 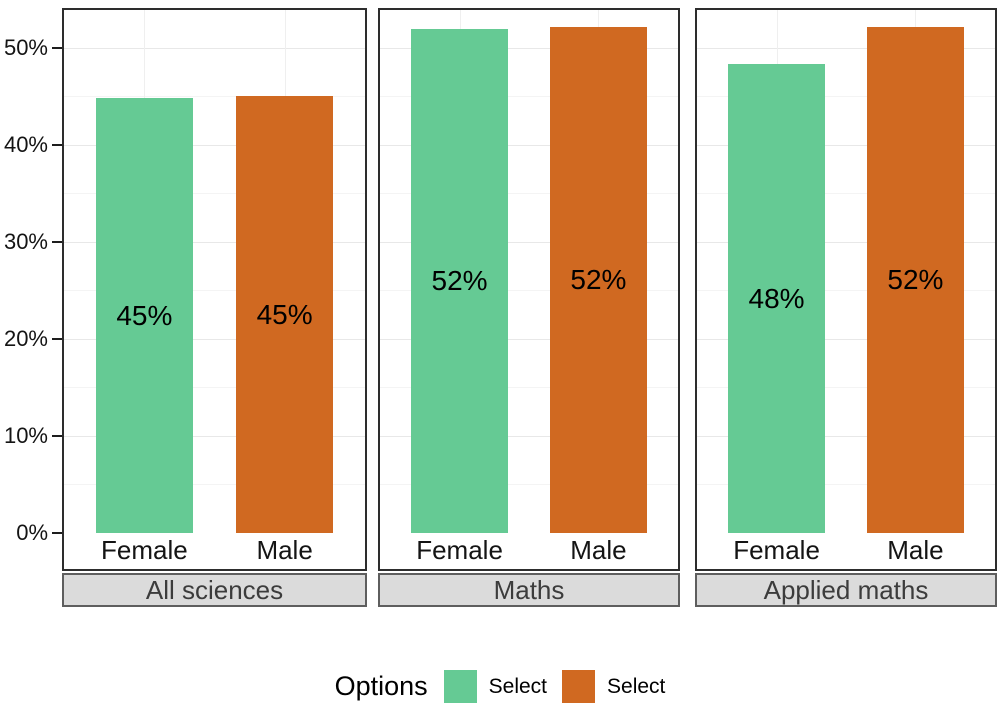 What do you see at coordinates (554, 686) in the screenshot?
I see `legend-entries: Select Select` at bounding box center [554, 686].